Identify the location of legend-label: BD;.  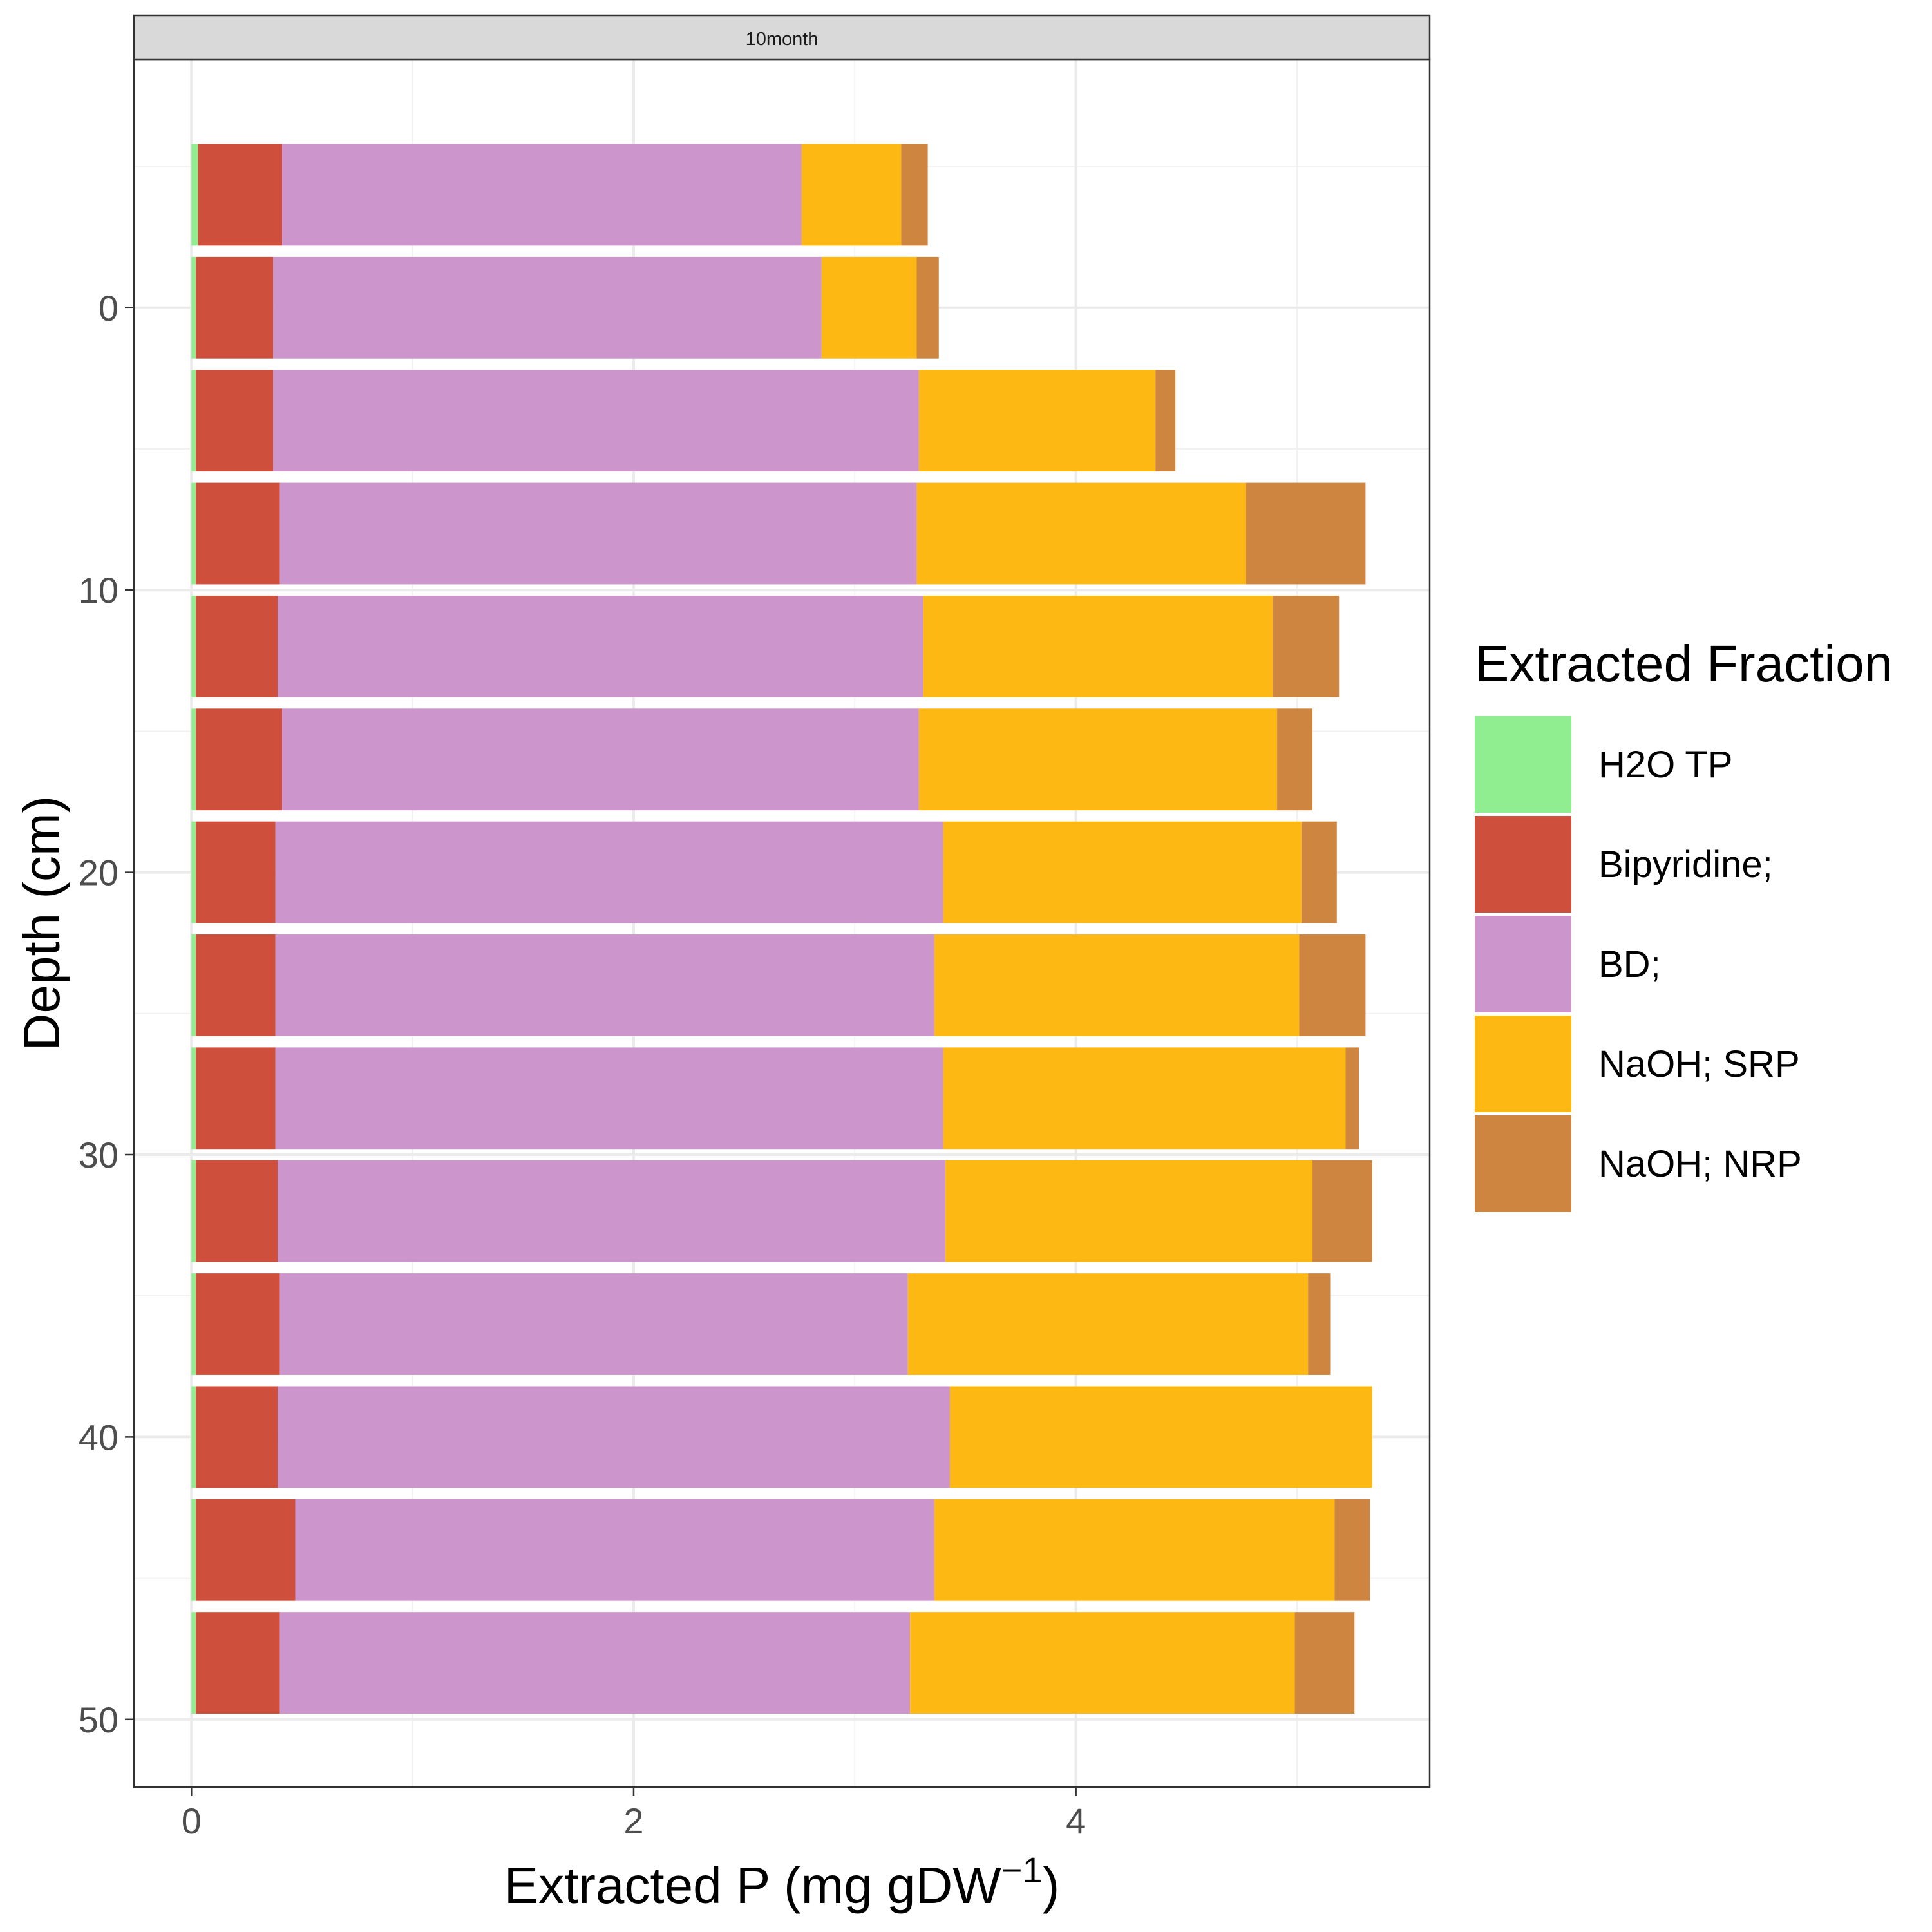
(1630, 964).